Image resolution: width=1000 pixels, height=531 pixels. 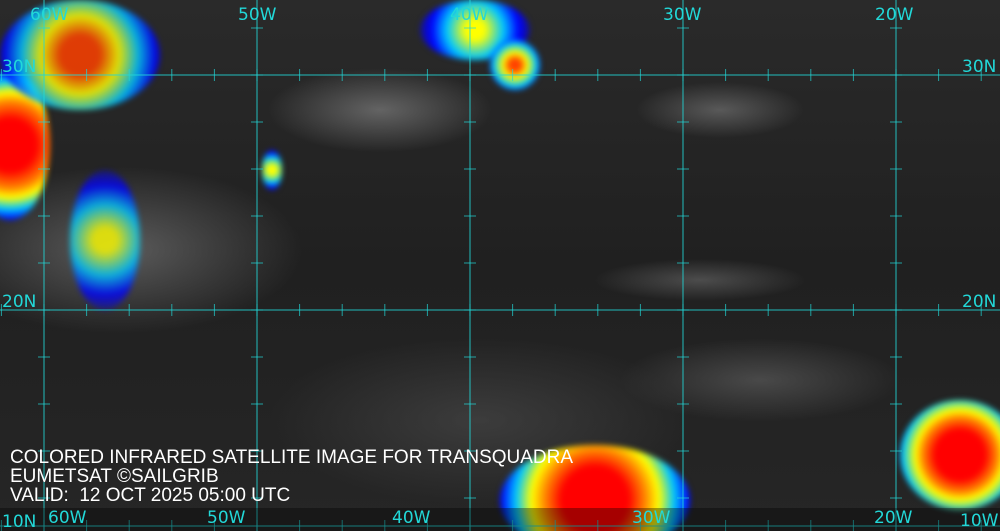 What do you see at coordinates (893, 518) in the screenshot?
I see `lon-label-bottom-20w: 20W` at bounding box center [893, 518].